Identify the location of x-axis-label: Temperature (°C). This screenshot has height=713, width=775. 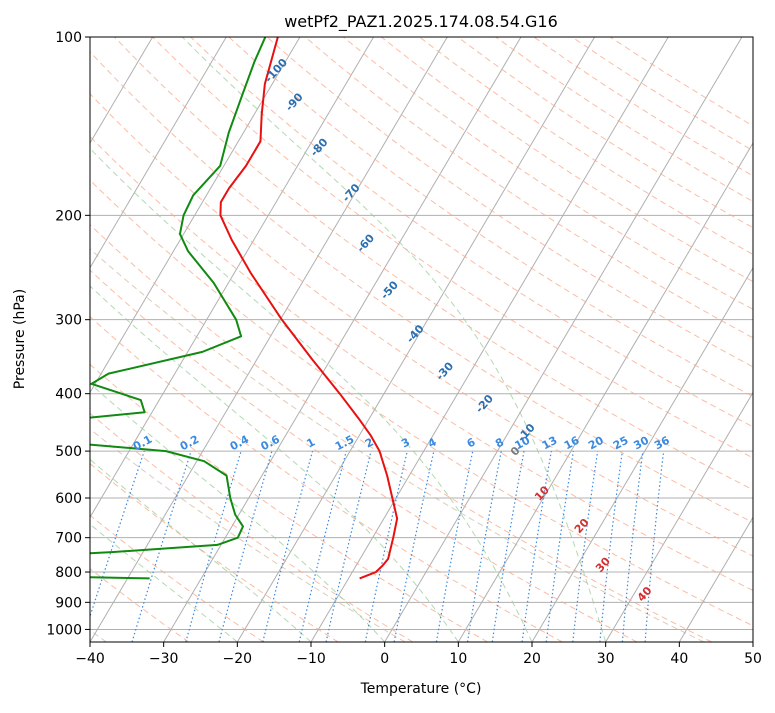
(421, 689).